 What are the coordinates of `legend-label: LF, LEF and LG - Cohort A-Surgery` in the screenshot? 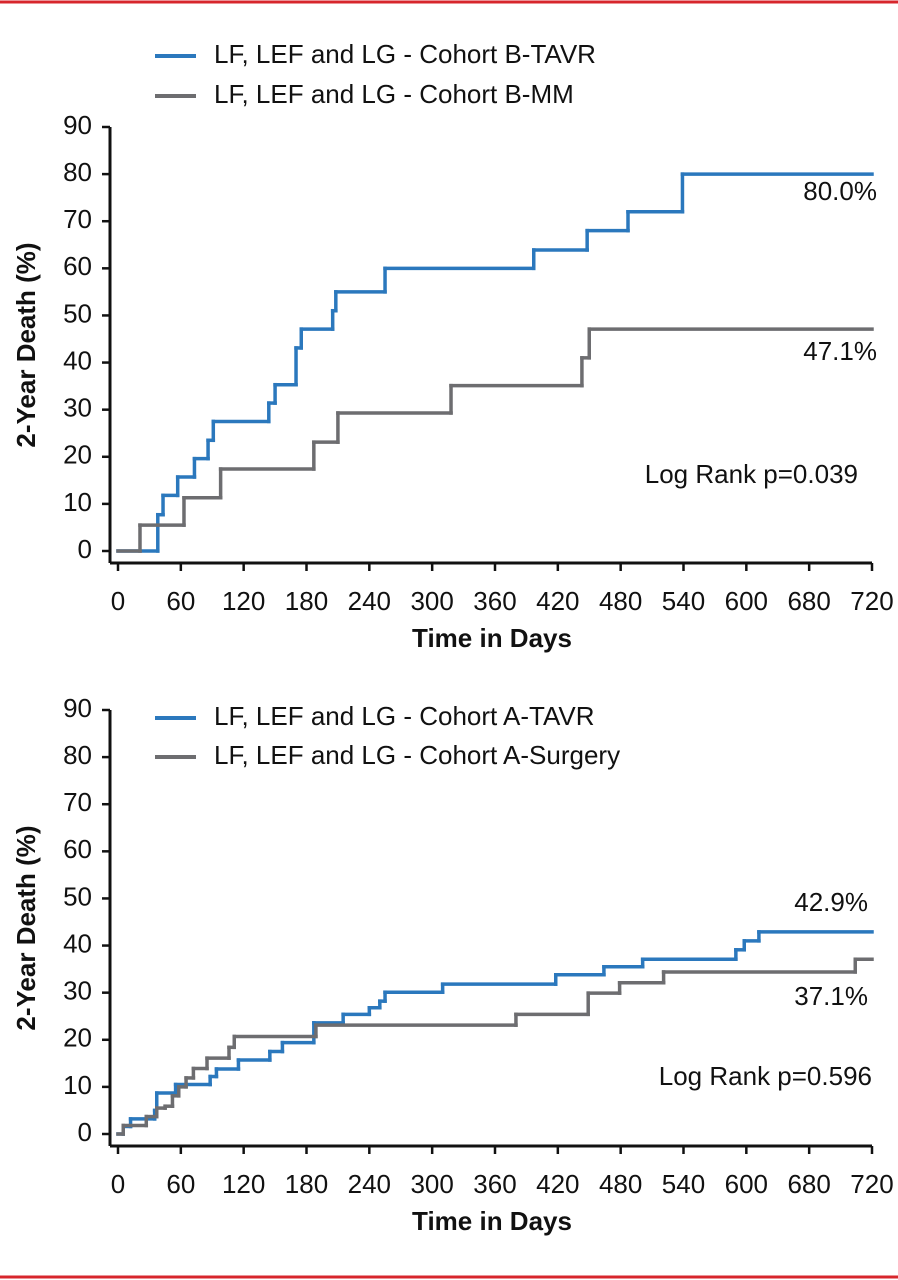 It's located at (417, 755).